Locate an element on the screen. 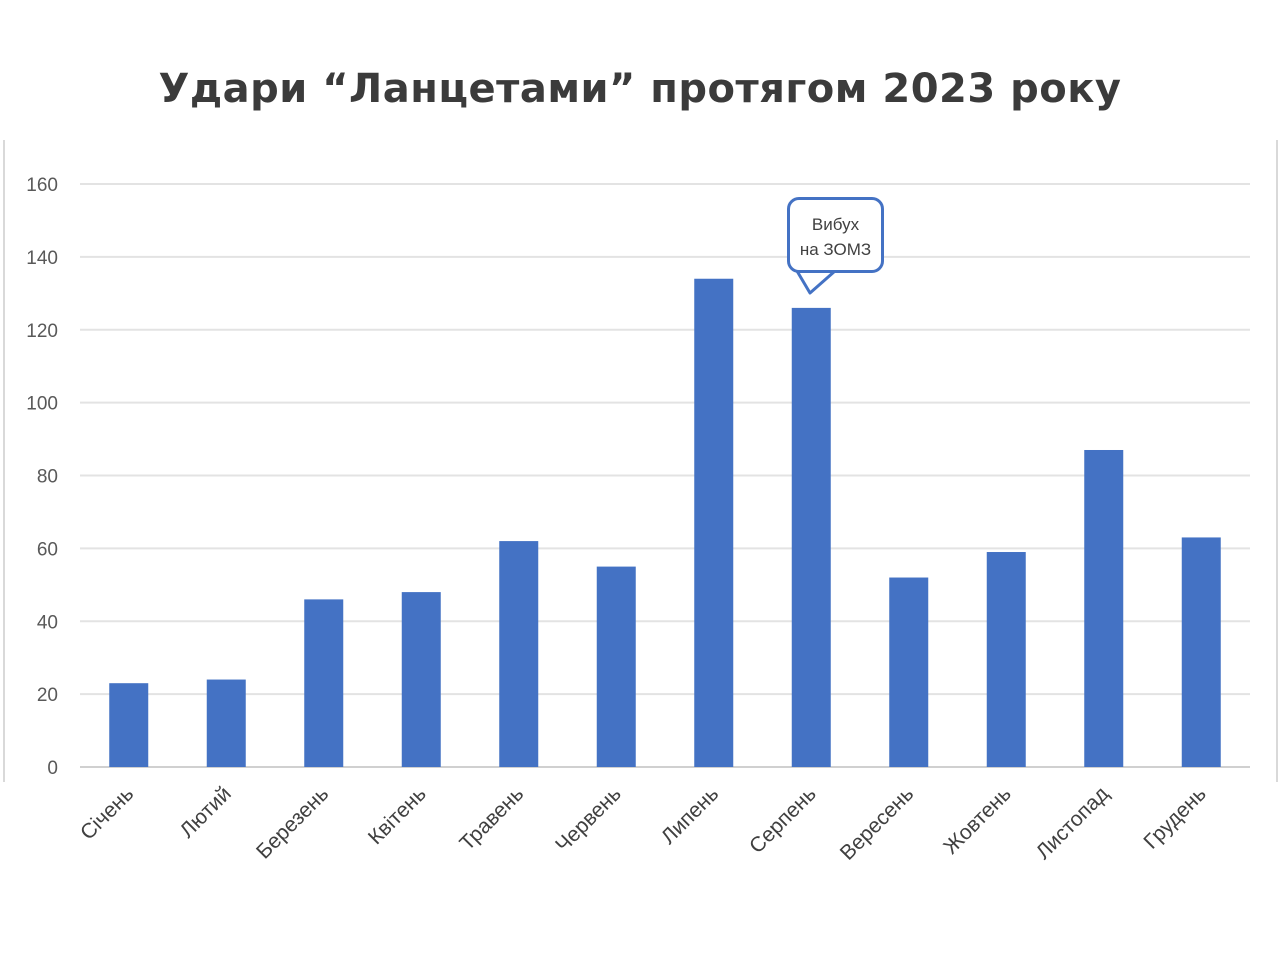 The height and width of the screenshot is (959, 1280). x-tick-label: Січень is located at coordinates (107, 813).